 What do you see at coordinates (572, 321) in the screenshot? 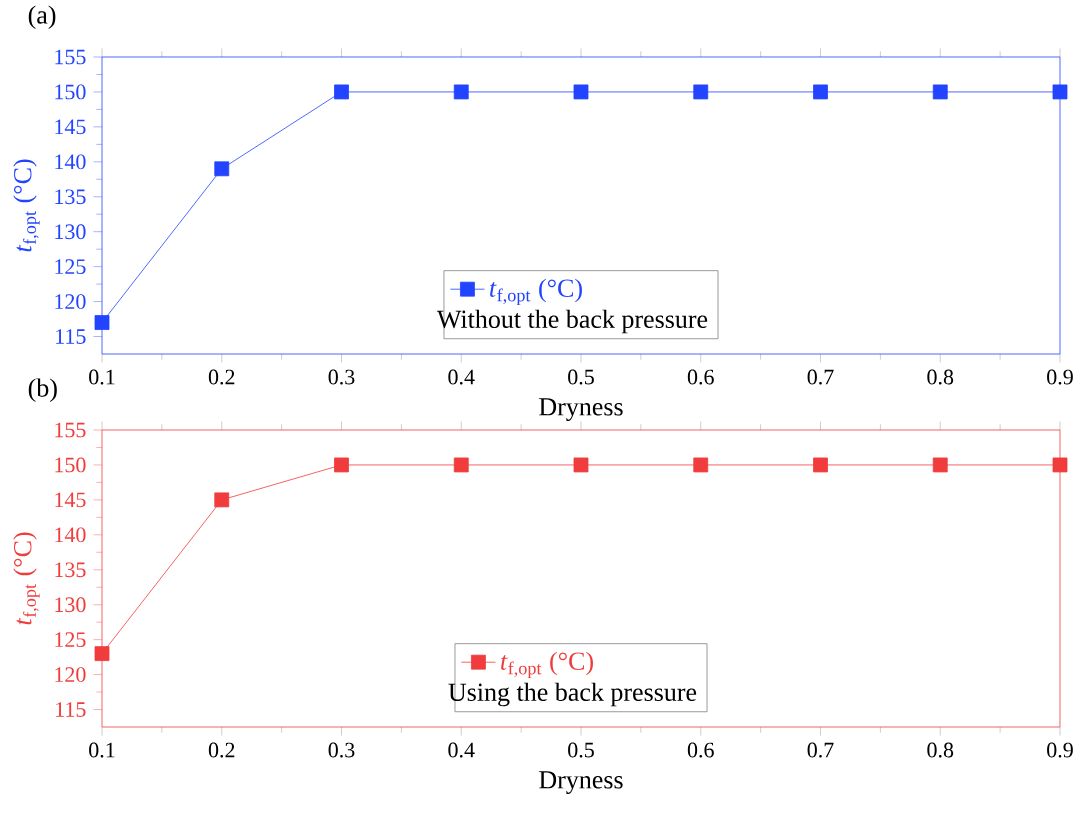
I see `annotation: Without the back pressure` at bounding box center [572, 321].